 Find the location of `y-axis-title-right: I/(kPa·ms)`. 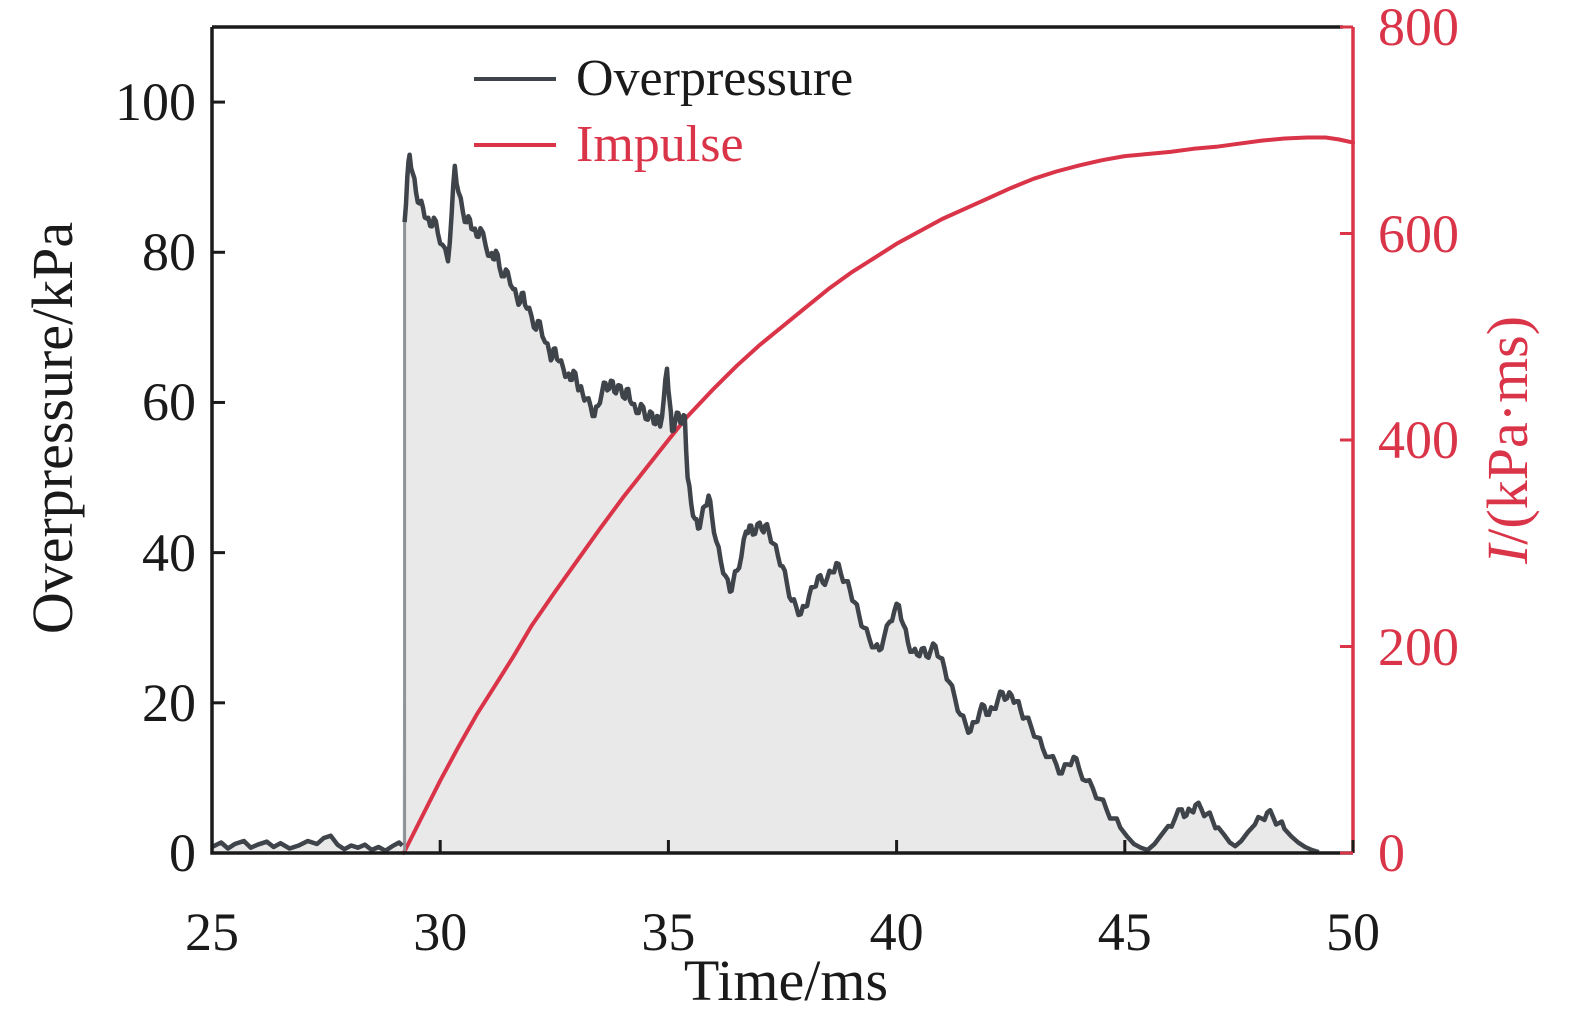

y-axis-title-right: I/(kPa·ms) is located at coordinates (1507, 440).